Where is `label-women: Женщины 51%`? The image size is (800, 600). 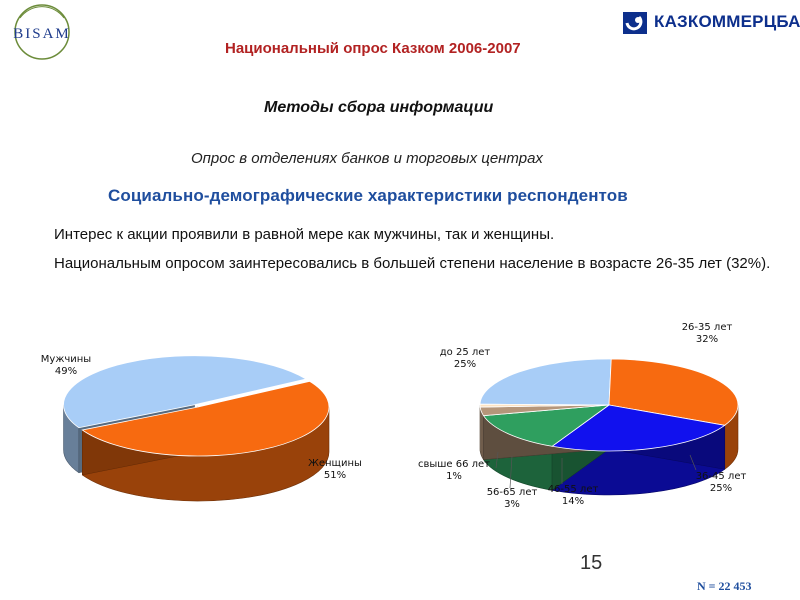
label-women: Женщины 51% is located at coordinates (335, 470).